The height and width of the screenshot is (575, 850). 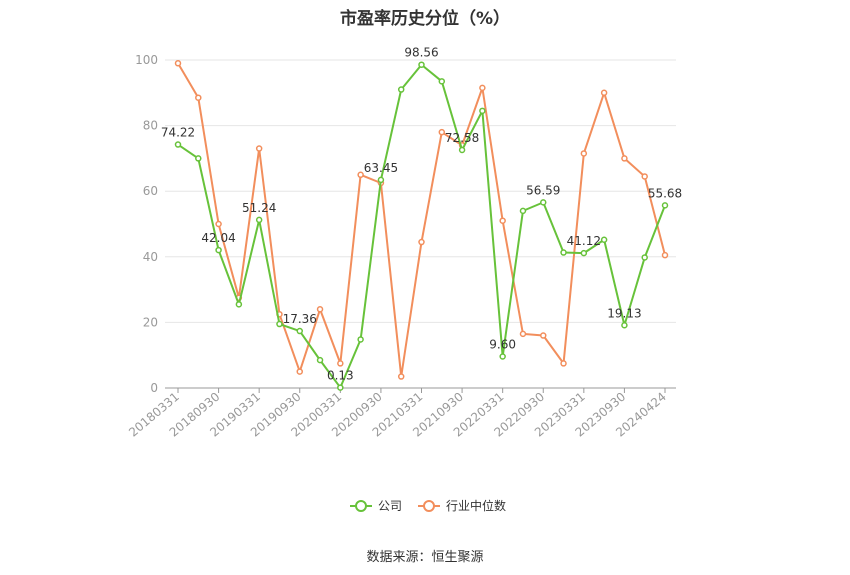 What do you see at coordinates (425, 19) in the screenshot?
I see `chart-title: 市盈率历史分位（%）` at bounding box center [425, 19].